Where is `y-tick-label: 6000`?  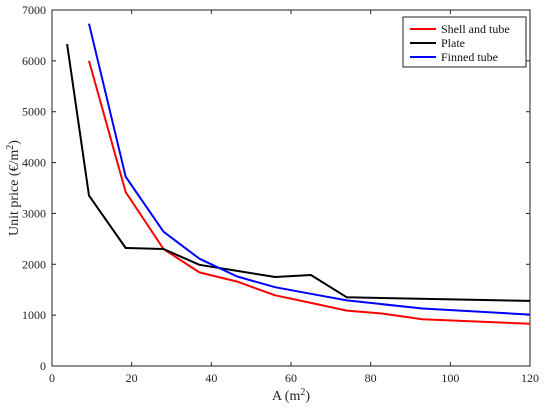
y-tick-label: 6000 is located at coordinates (34, 61).